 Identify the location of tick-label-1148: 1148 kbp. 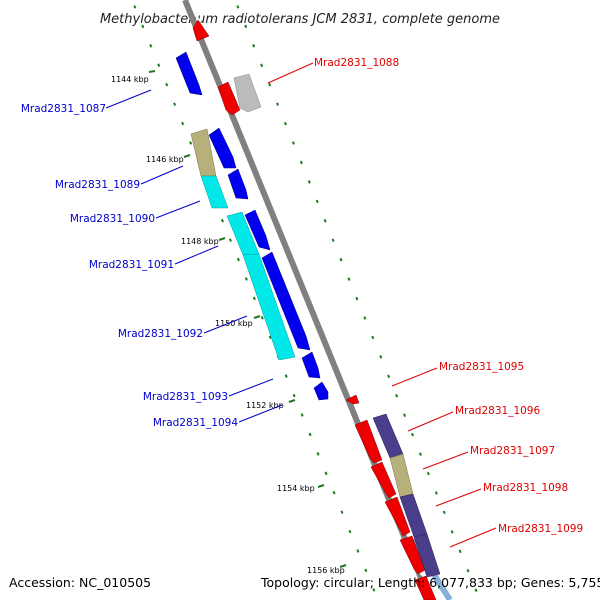
(200, 241).